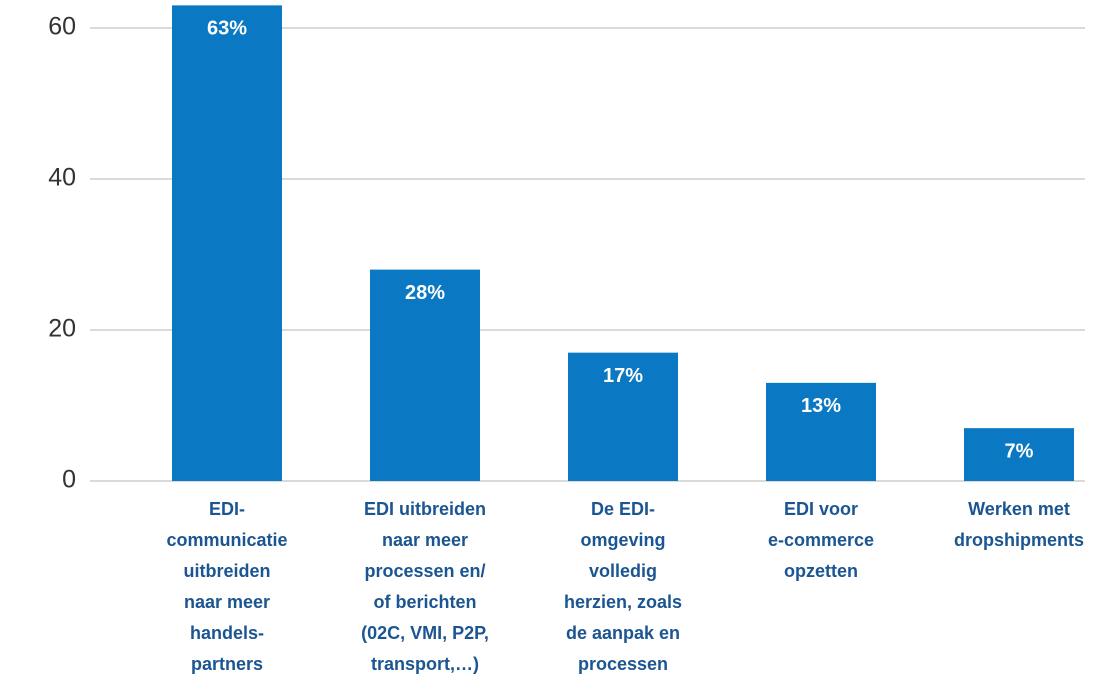 The image size is (1115, 695). What do you see at coordinates (62, 27) in the screenshot?
I see `y-tick-label: 60` at bounding box center [62, 27].